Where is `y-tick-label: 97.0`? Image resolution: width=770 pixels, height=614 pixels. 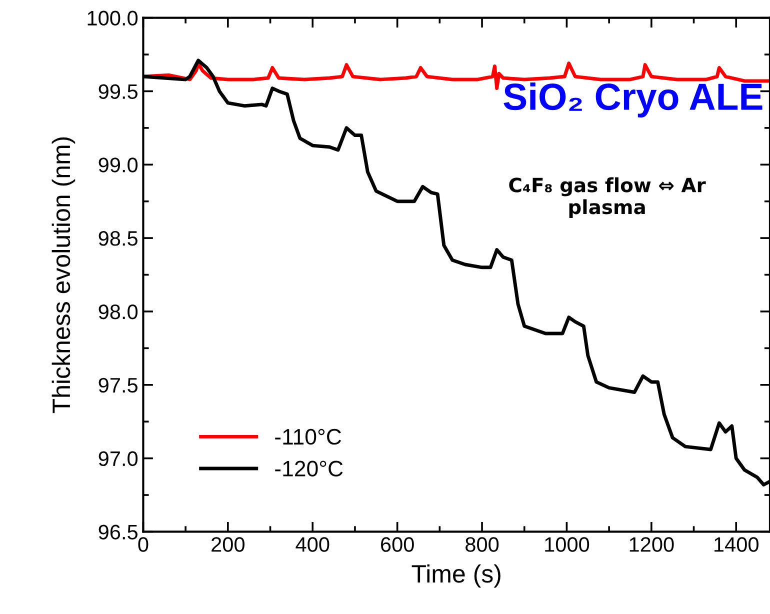
y-tick-label: 97.0 is located at coordinates (118, 458).